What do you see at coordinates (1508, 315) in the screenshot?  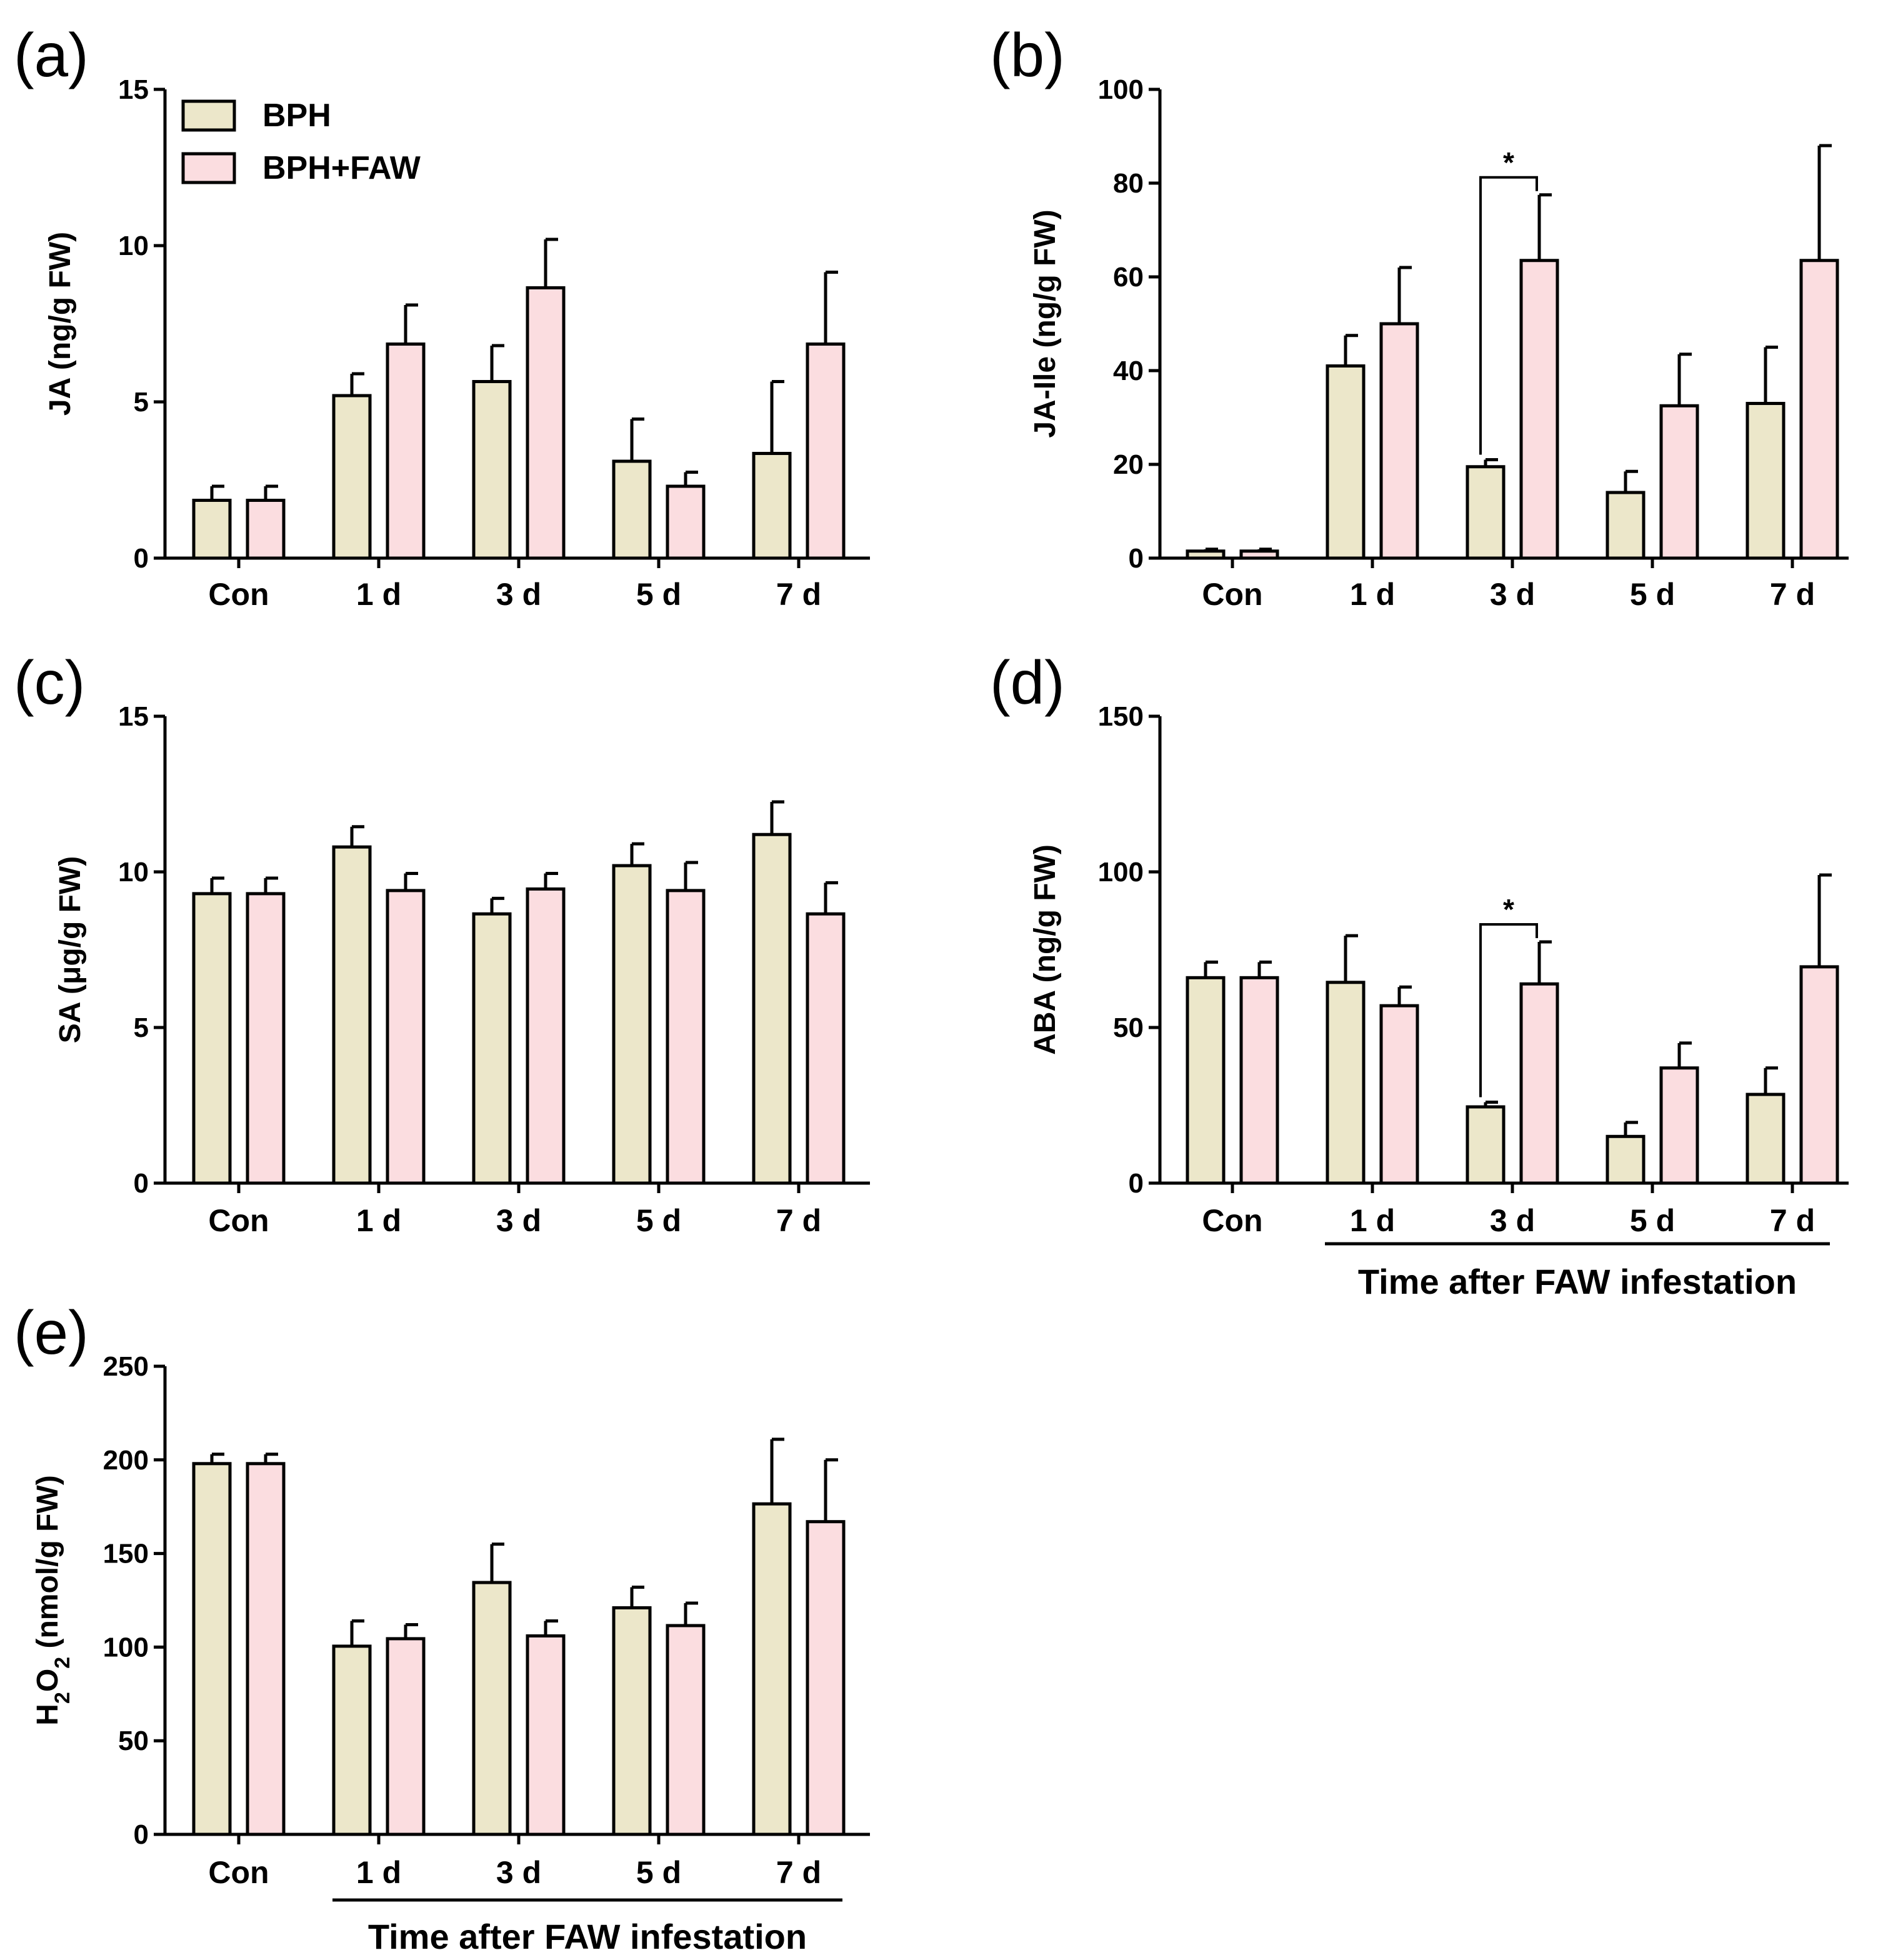 I see `significance-bracket` at bounding box center [1508, 315].